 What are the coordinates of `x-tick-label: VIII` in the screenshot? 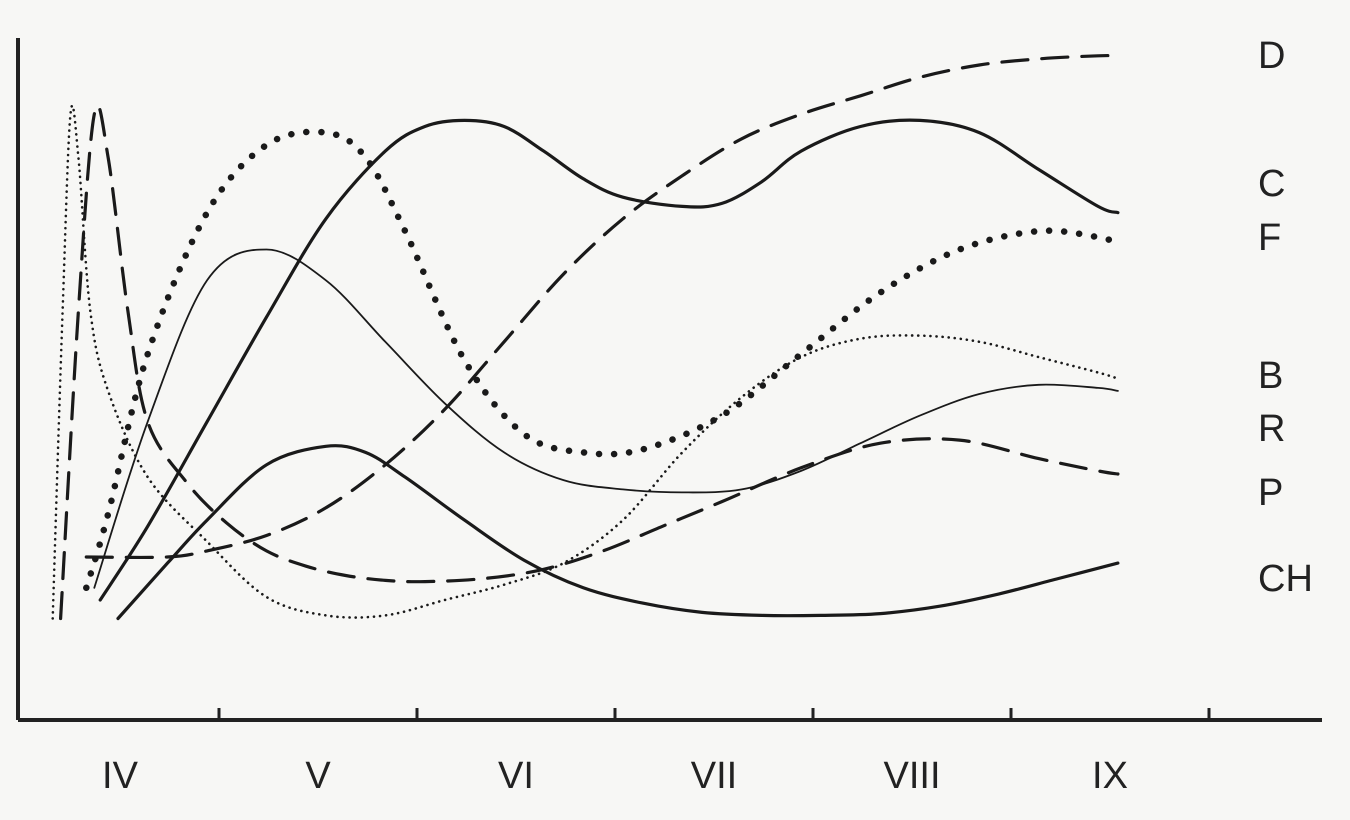 It's located at (911, 776).